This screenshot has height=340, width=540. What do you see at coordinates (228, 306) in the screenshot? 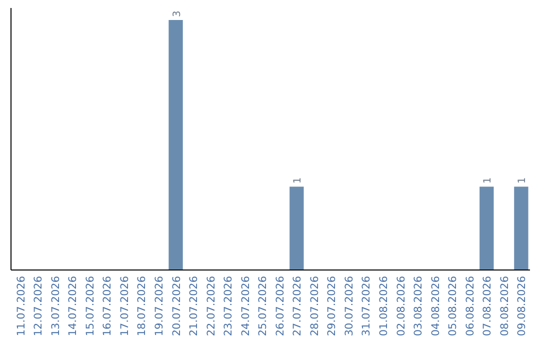
I see `x-tick-label: 23.07.2026` at bounding box center [228, 306].